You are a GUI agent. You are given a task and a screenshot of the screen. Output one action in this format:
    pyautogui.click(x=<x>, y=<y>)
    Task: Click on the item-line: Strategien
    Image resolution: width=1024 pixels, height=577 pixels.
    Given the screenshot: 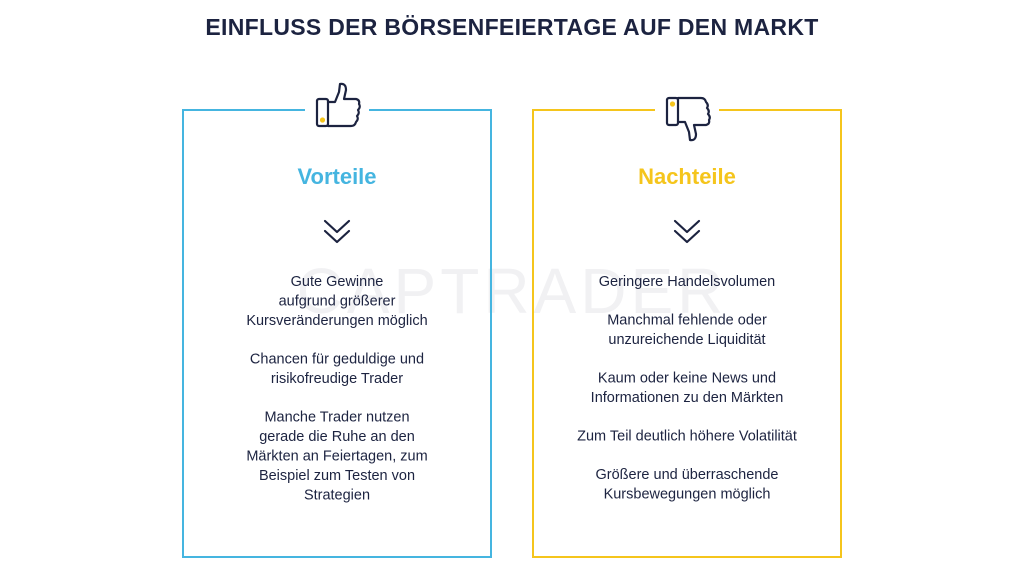 What is the action you would take?
    pyautogui.click(x=337, y=495)
    